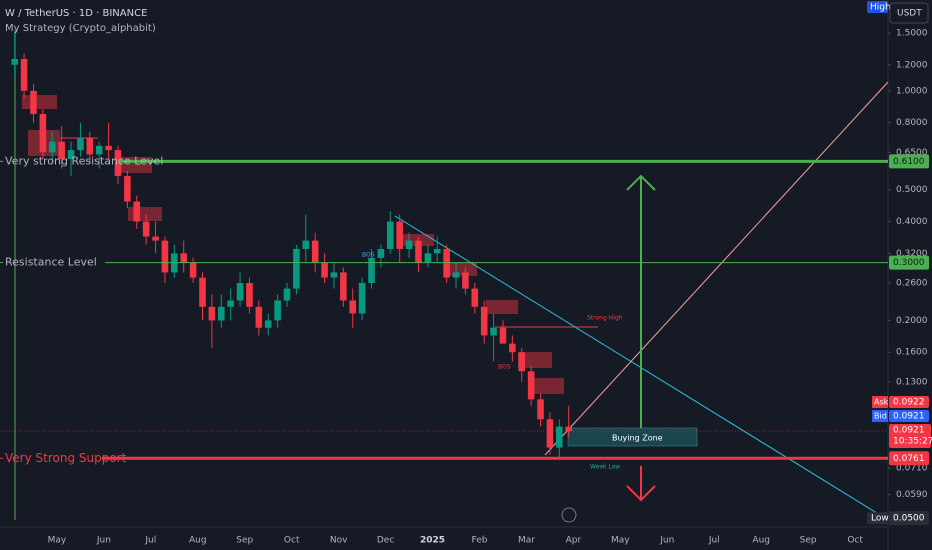  I want to click on y-tick-label: 0.0590, so click(912, 495).